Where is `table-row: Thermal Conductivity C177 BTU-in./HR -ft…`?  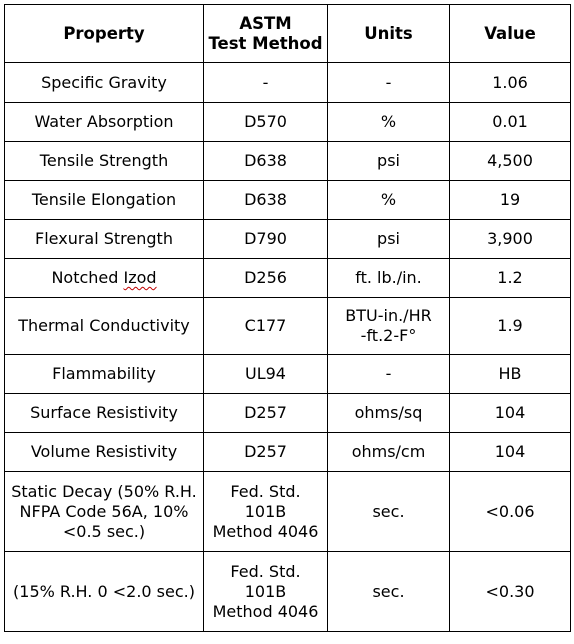
table-row: Thermal Conductivity C177 BTU-in./HR -ft… is located at coordinates (287, 326).